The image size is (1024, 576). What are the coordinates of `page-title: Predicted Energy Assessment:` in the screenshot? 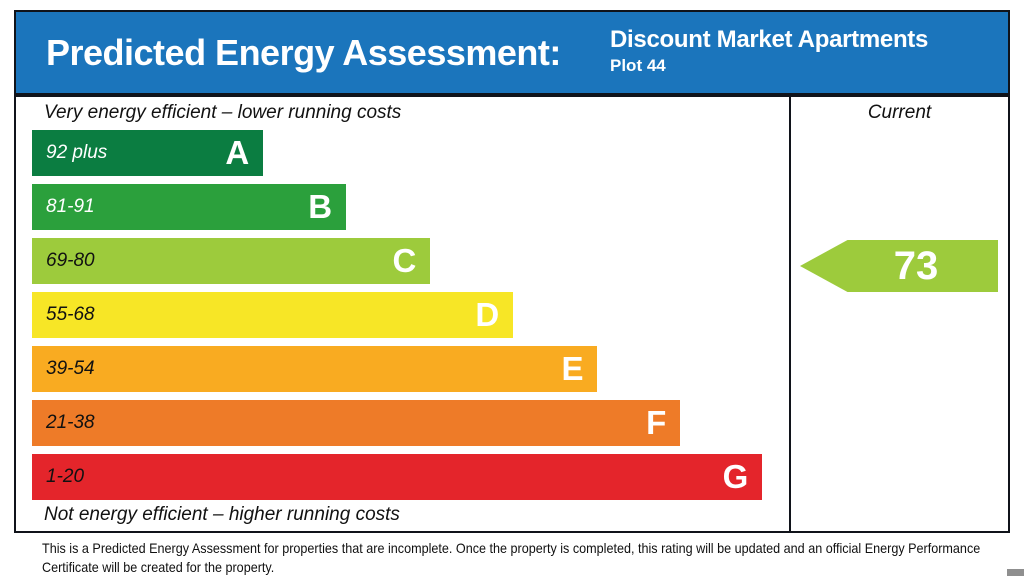 It's located at (303, 52).